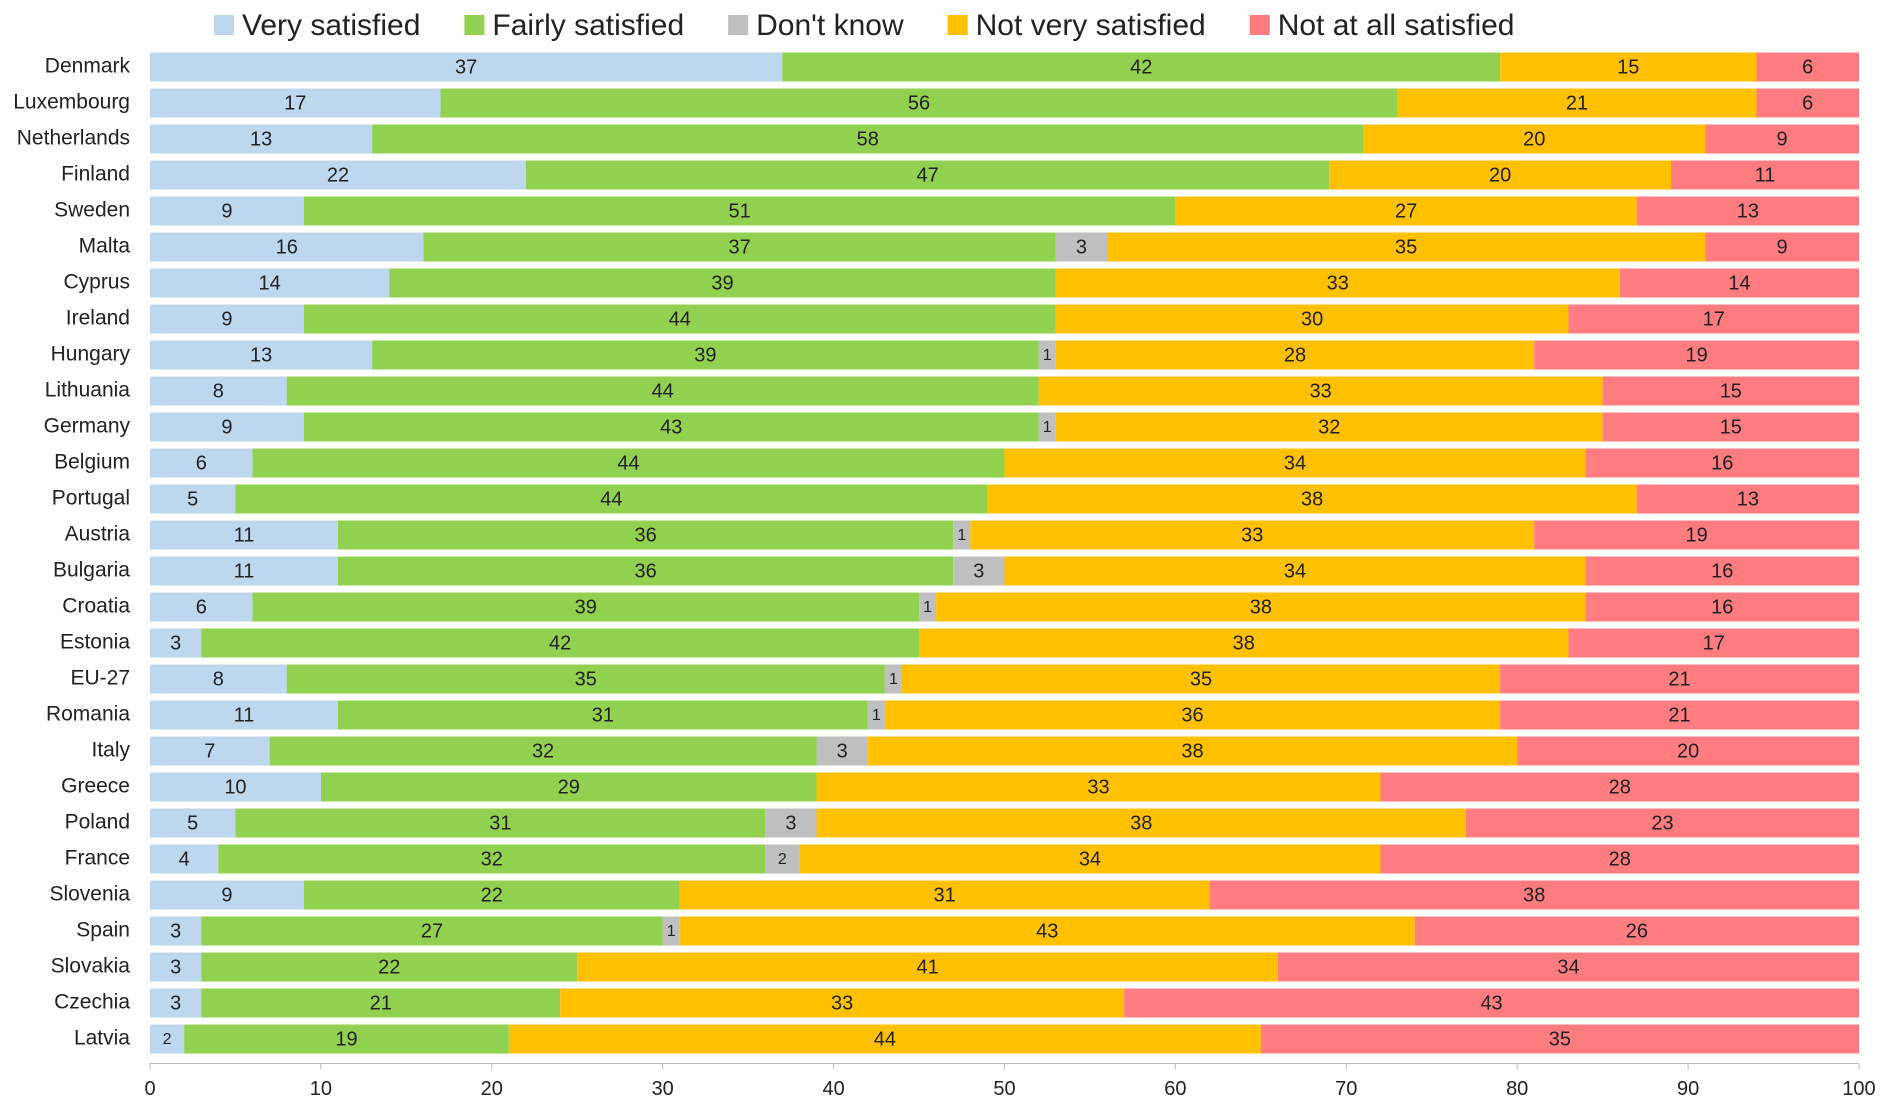 Image resolution: width=1881 pixels, height=1097 pixels. I want to click on x-tick-label: 0, so click(149, 1087).